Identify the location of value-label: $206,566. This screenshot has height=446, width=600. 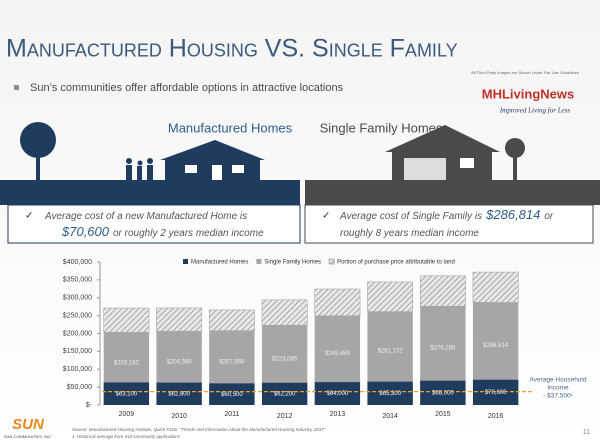
(180, 363).